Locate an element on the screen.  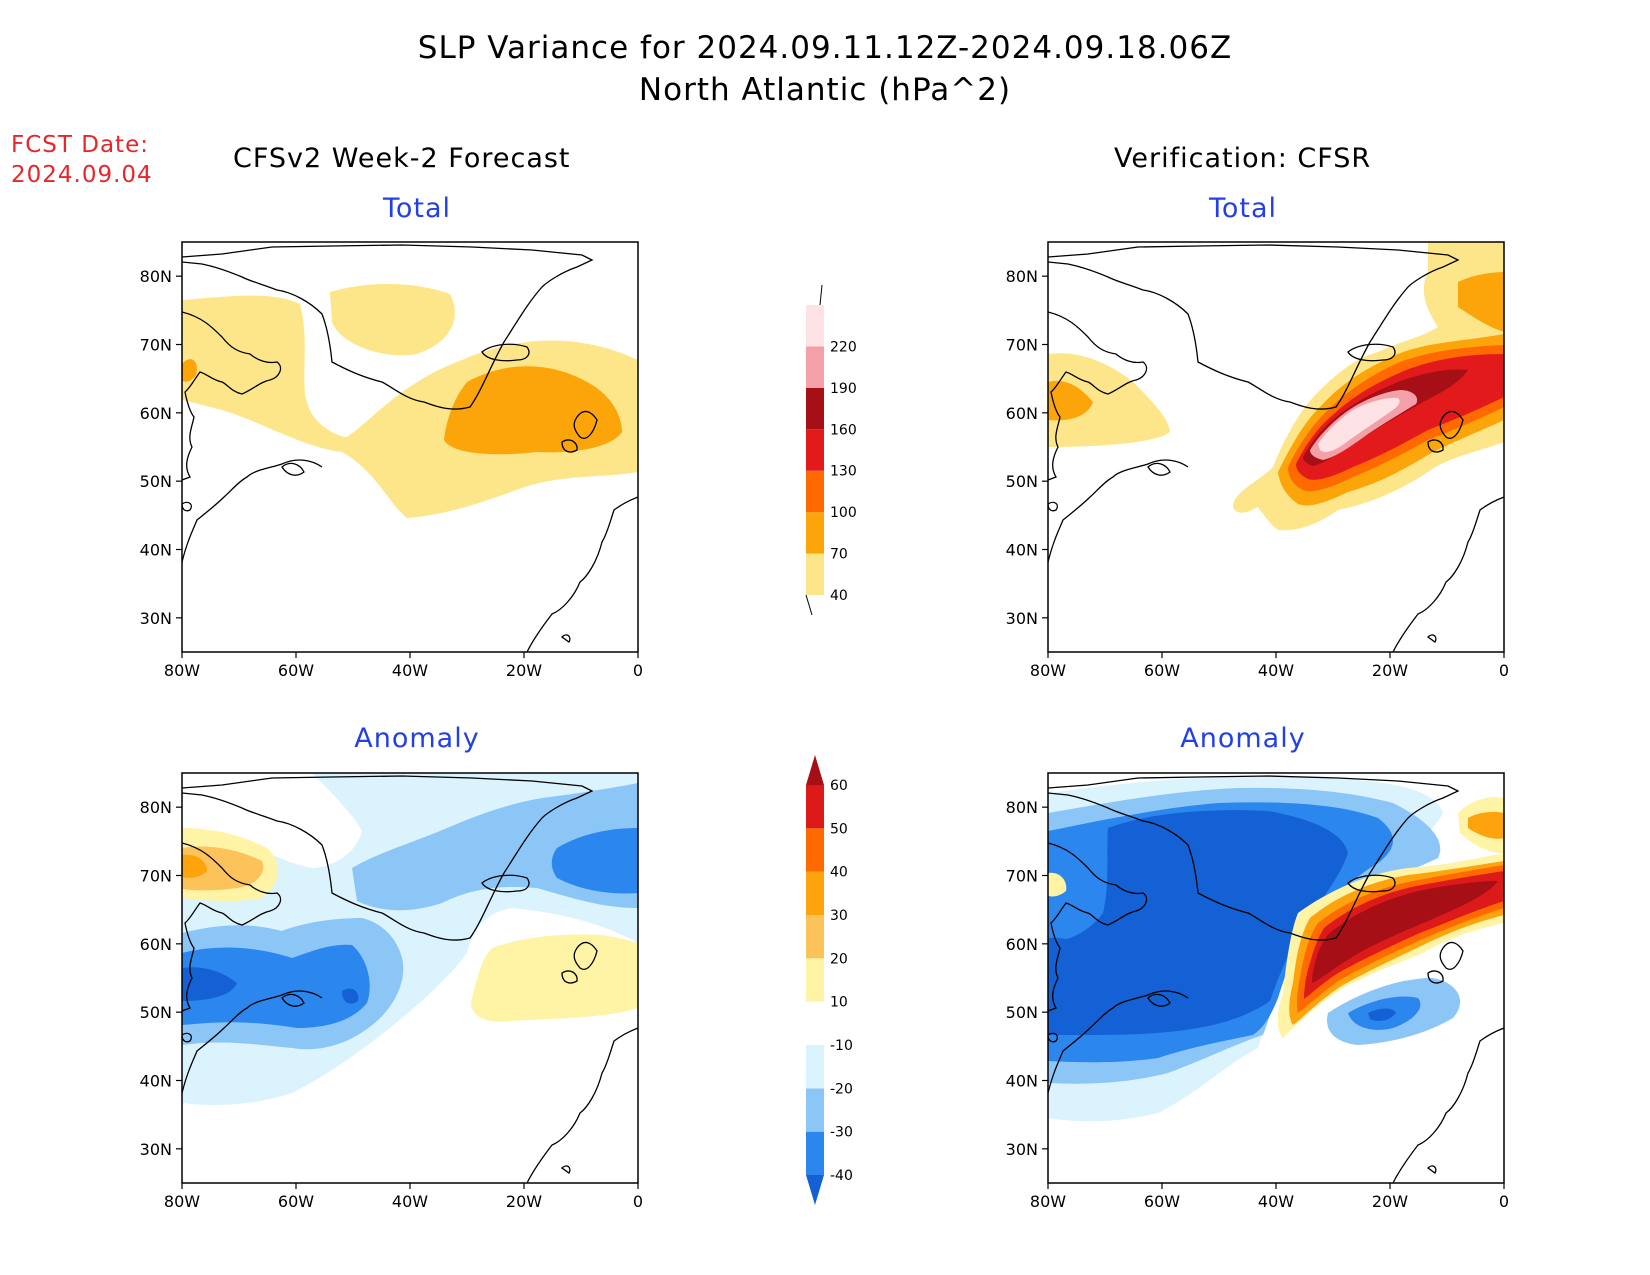
fcst-date-value: 2024.09.04 is located at coordinates (82, 175).